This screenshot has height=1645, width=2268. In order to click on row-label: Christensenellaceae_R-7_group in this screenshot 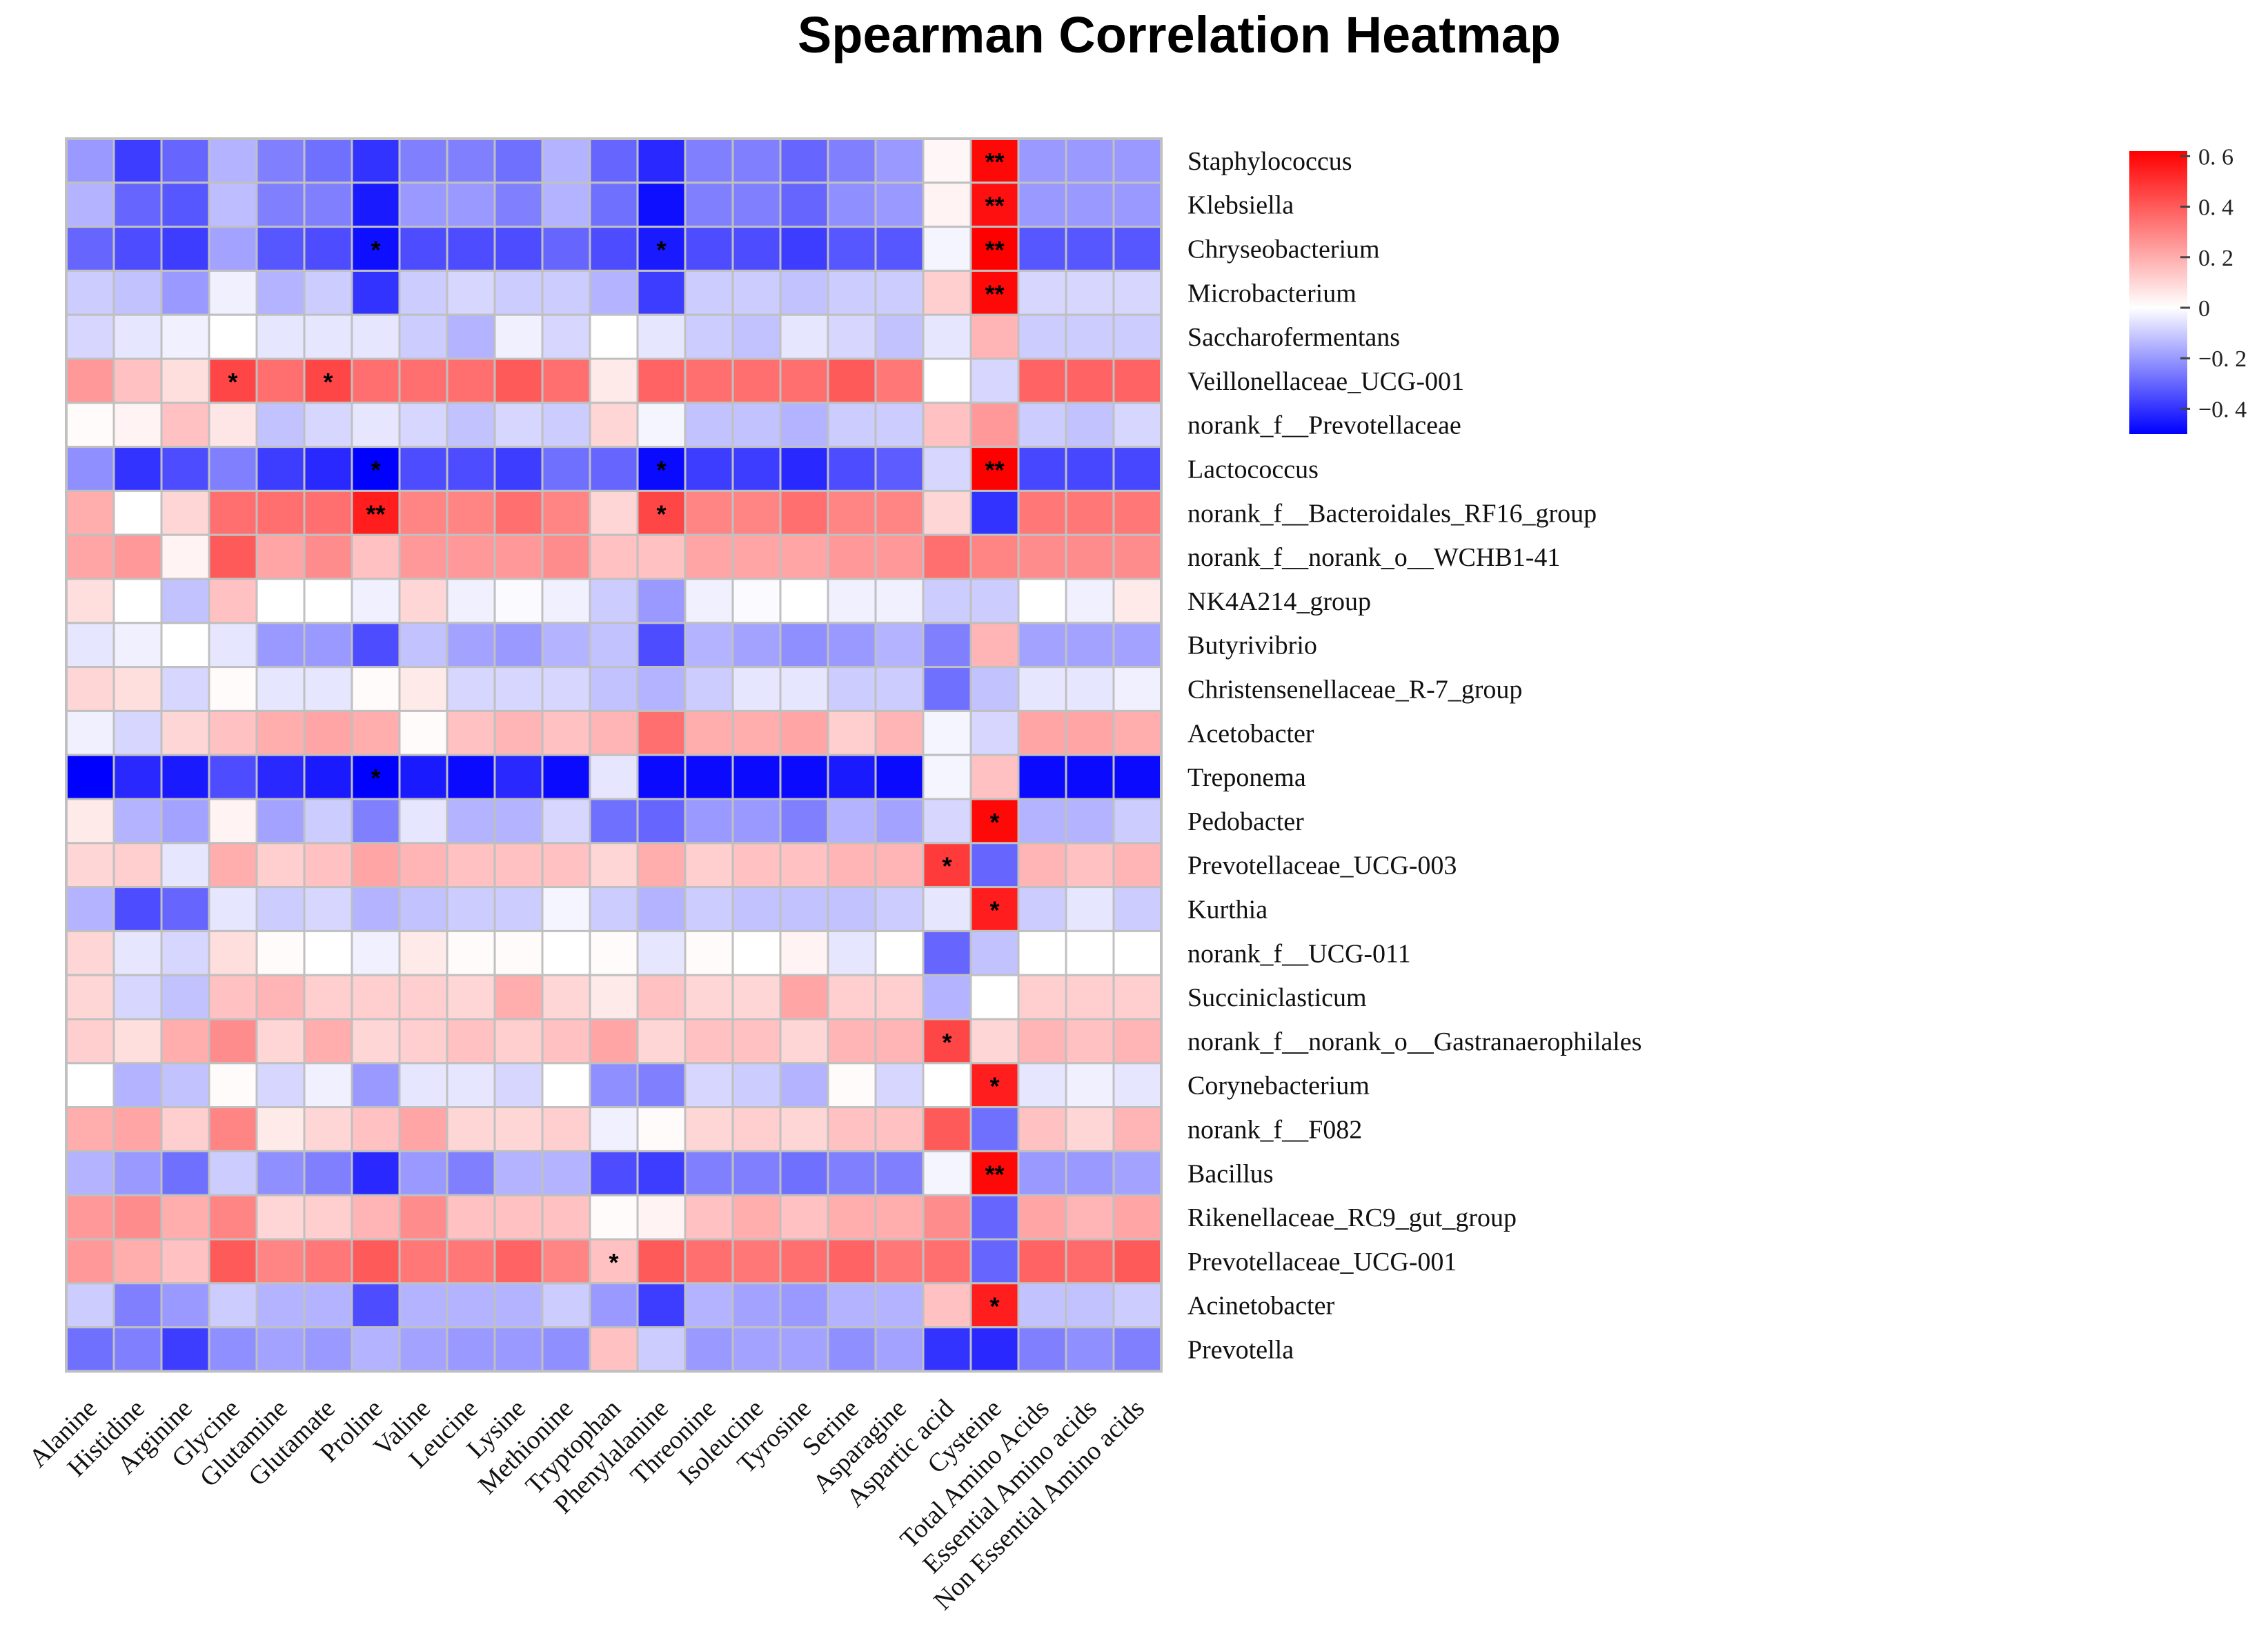, I will do `click(1354, 690)`.